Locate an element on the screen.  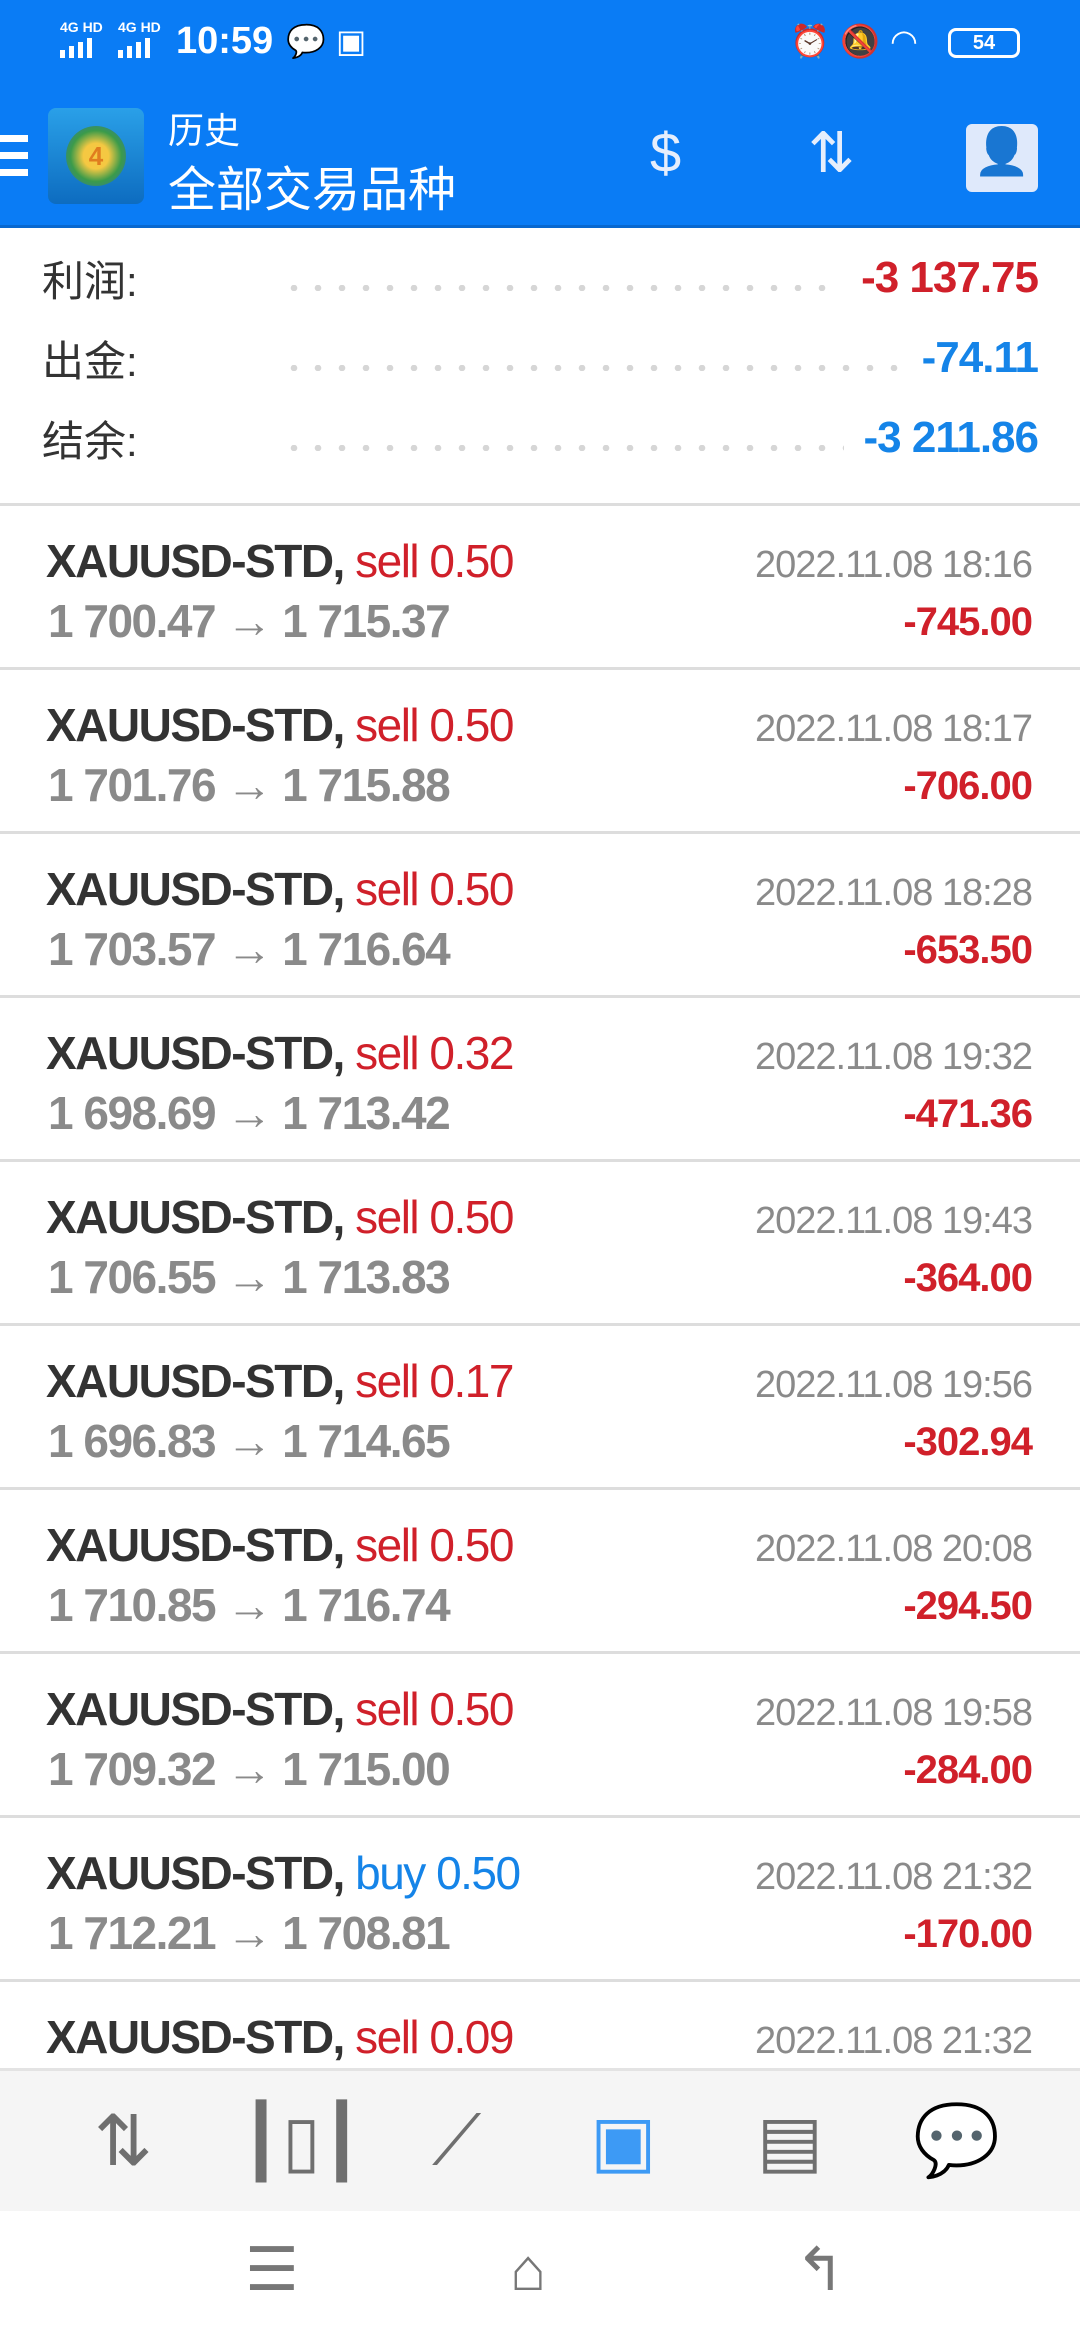
bottom-navigation: ⇅ ┃▯┃ ⟋ ▣ ▤ 💬 is located at coordinates (540, 2139).